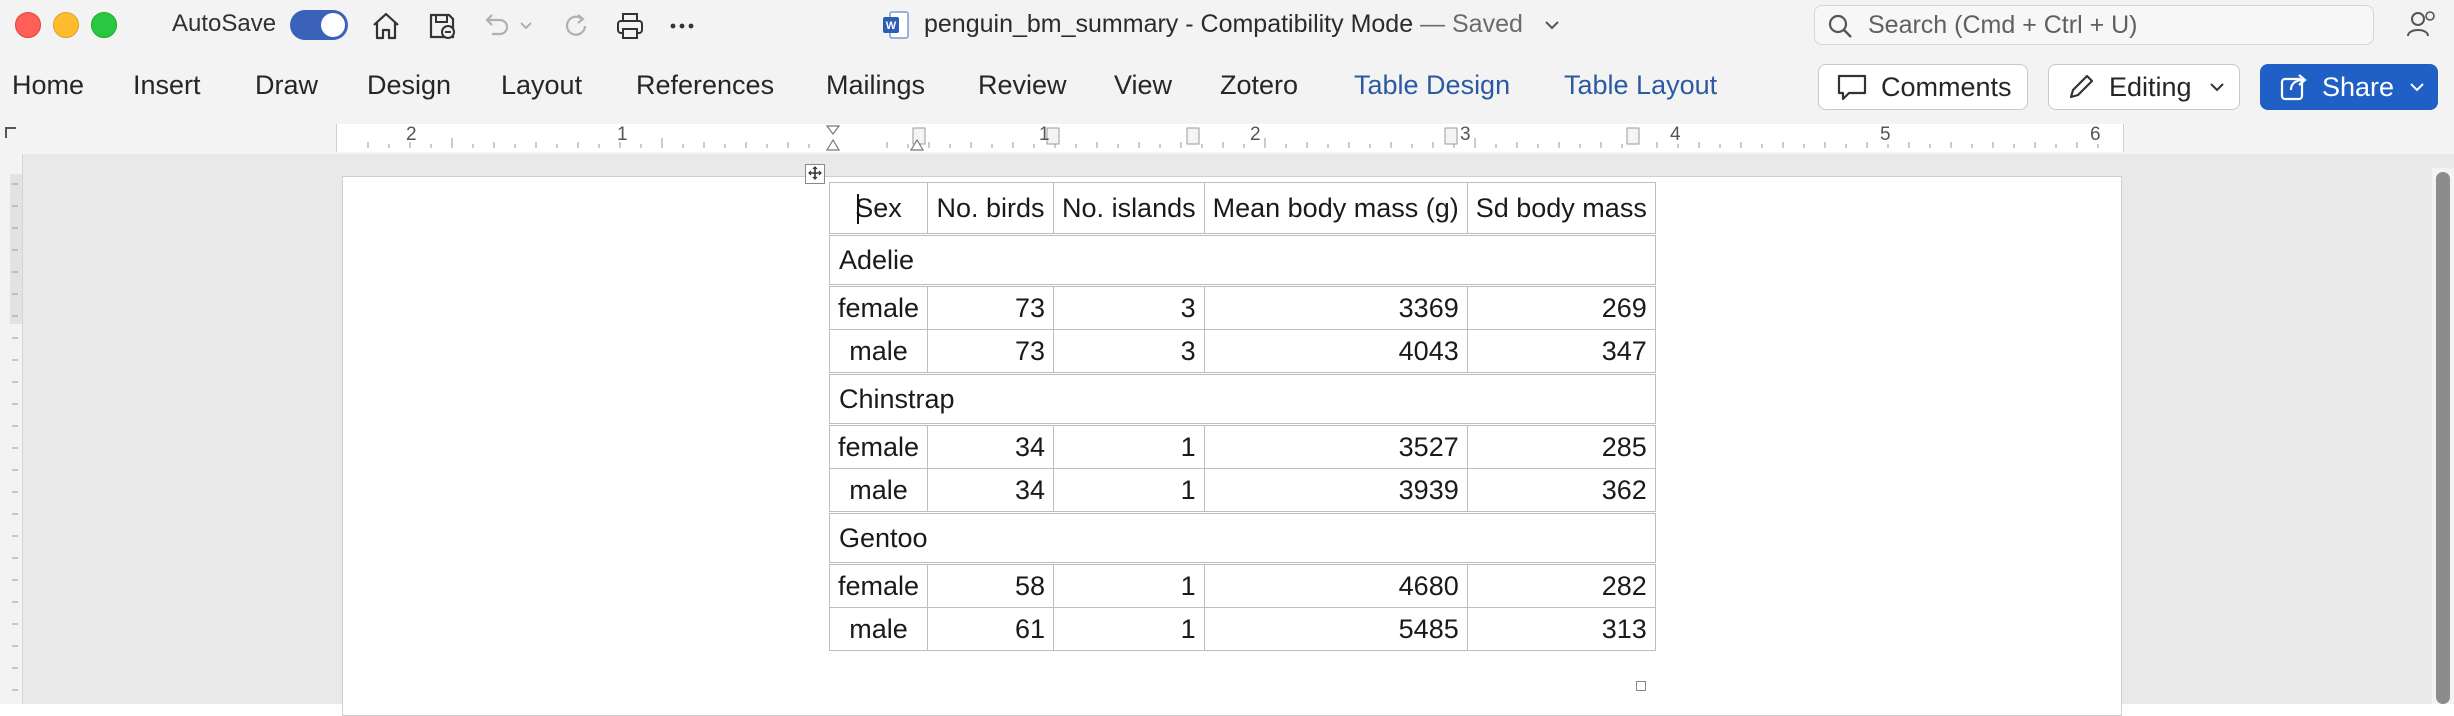 This screenshot has width=2454, height=716. What do you see at coordinates (11, 135) in the screenshot?
I see `ruler-tab-selector-icon` at bounding box center [11, 135].